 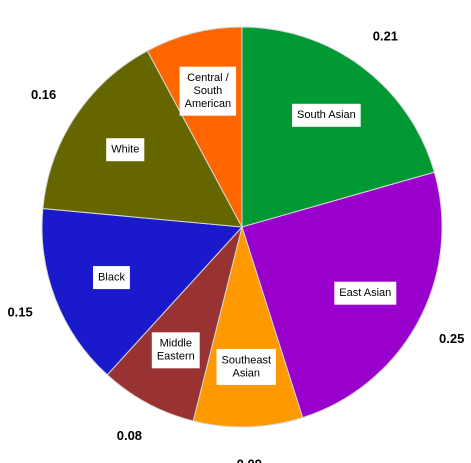 I want to click on value-label-middle-eastern: 0.08, so click(x=129, y=435).